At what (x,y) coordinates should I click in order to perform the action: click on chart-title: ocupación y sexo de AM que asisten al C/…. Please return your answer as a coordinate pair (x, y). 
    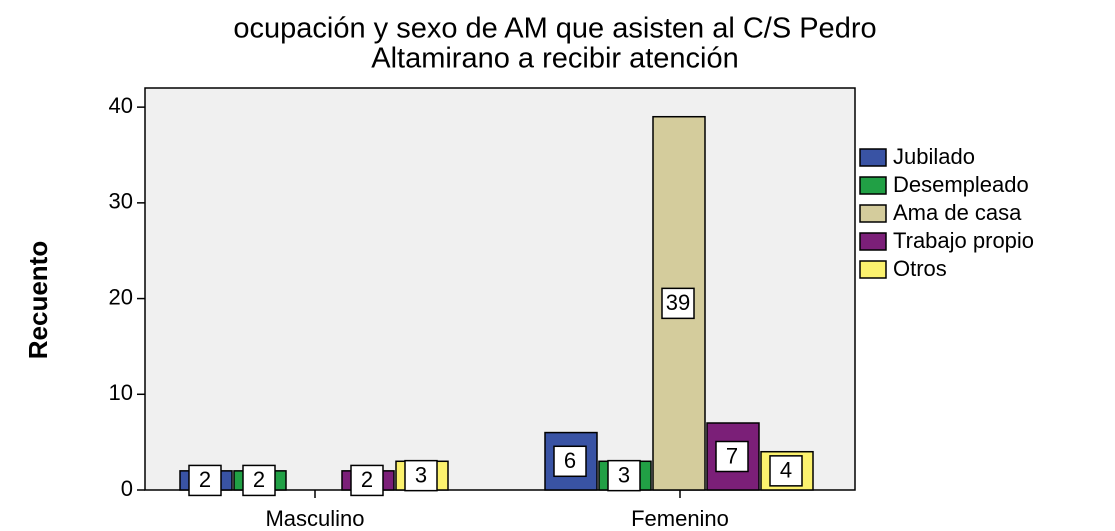
    Looking at the image, I should click on (554, 29).